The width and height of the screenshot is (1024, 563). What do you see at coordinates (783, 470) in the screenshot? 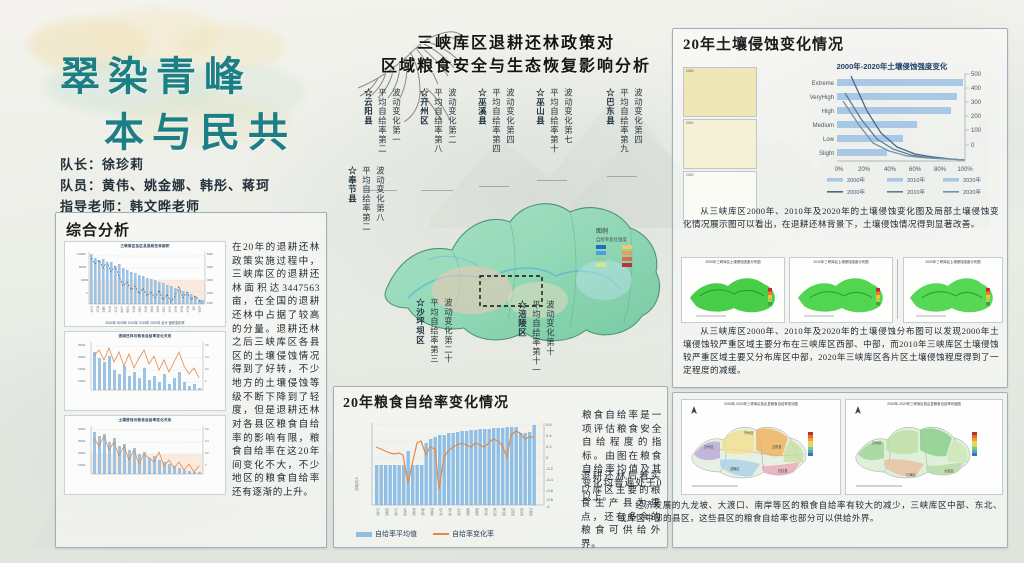
I see `svg-text: 石柱县` at bounding box center [783, 470].